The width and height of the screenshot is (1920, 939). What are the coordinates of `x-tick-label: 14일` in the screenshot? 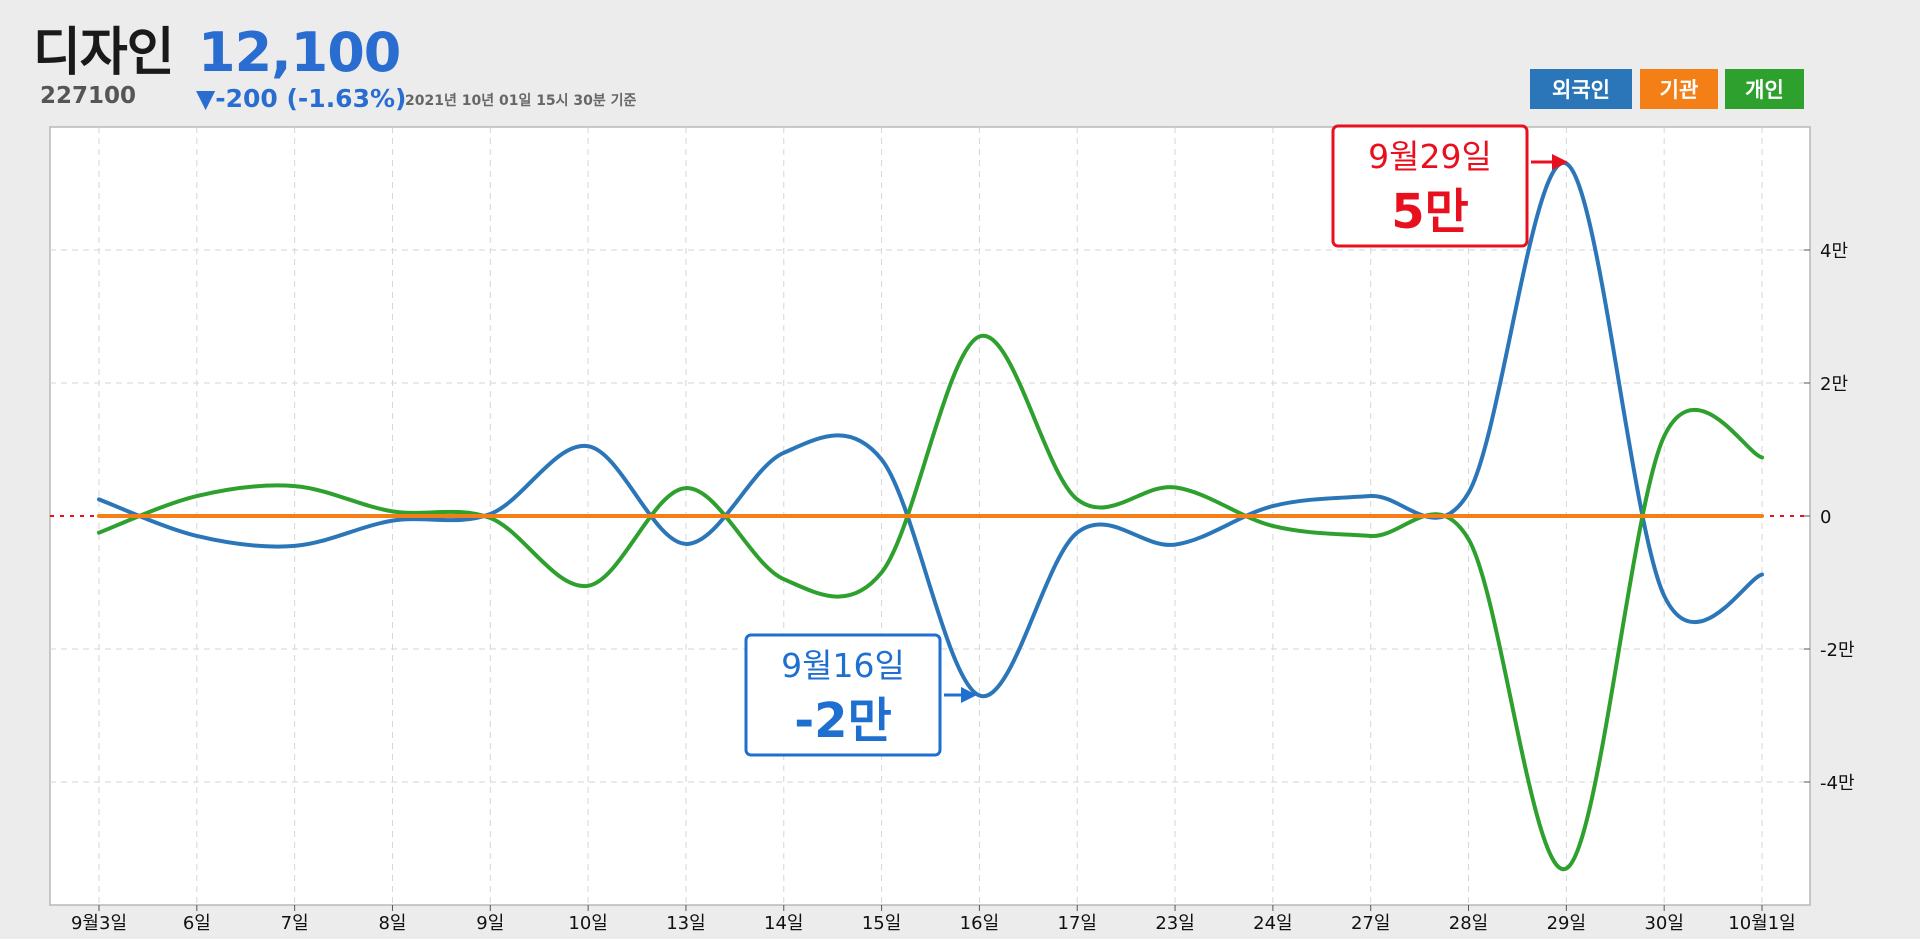 It's located at (783, 923).